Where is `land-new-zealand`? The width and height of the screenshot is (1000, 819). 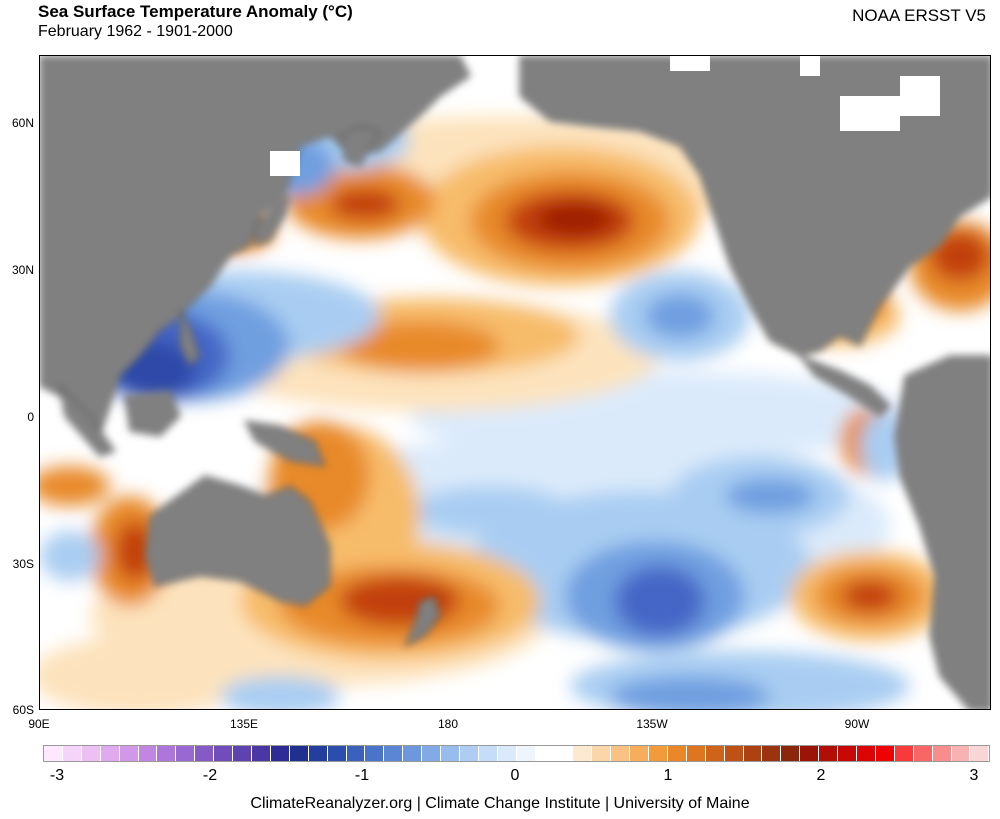
land-new-zealand is located at coordinates (422, 621).